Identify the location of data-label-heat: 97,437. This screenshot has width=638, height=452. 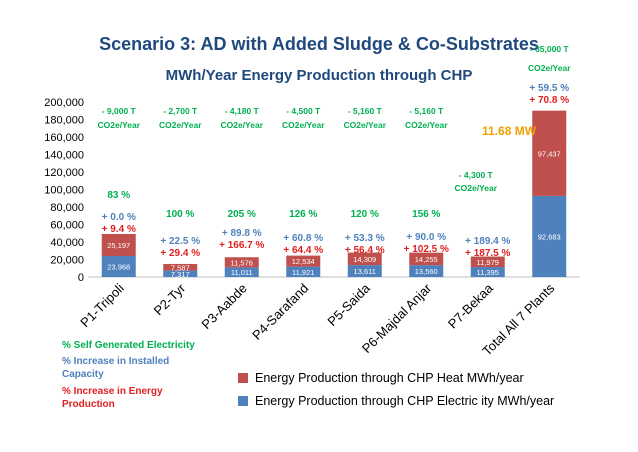
(549, 153).